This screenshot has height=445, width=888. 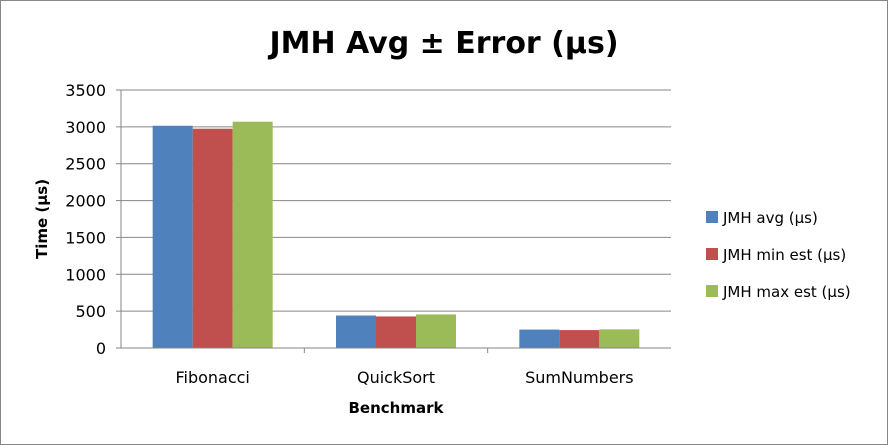 What do you see at coordinates (85, 127) in the screenshot?
I see `y-tick-label: 3000` at bounding box center [85, 127].